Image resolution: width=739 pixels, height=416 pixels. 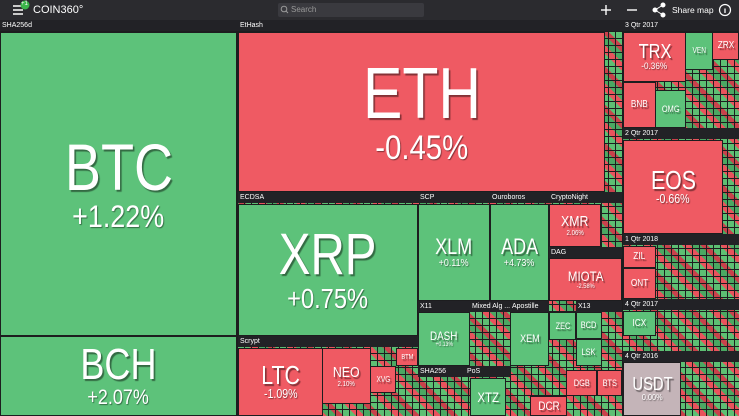 I want to click on coin-tile: BNB, so click(x=639, y=105).